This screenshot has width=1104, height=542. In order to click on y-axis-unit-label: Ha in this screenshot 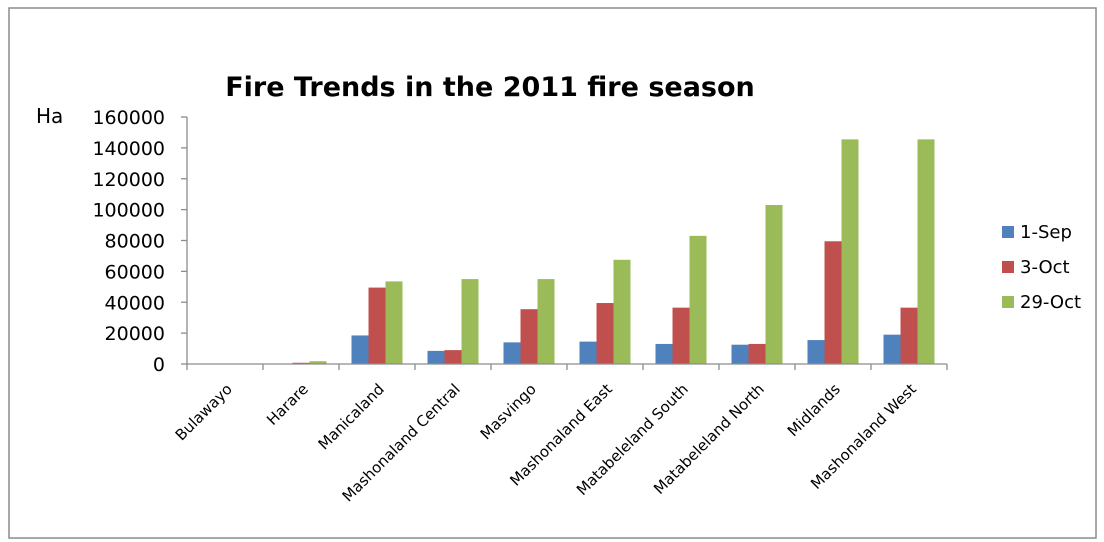, I will do `click(49, 116)`.